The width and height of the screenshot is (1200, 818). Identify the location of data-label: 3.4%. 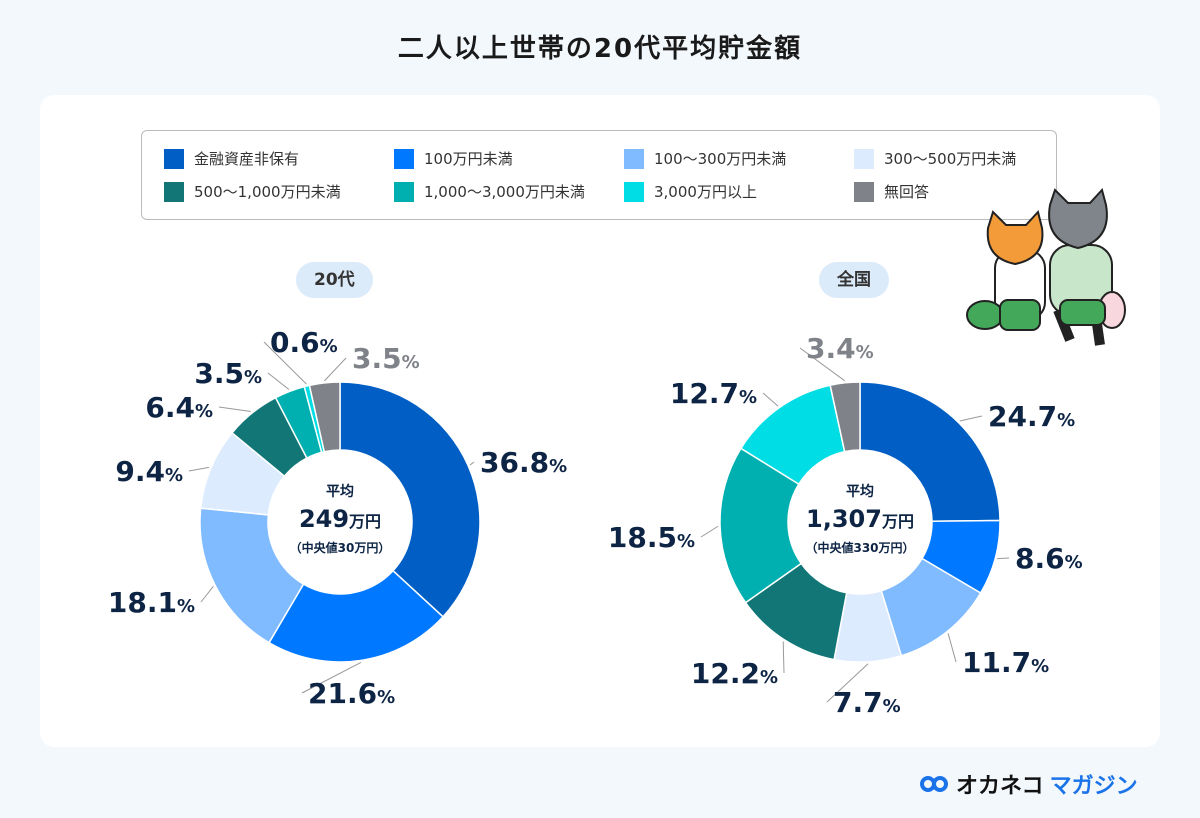
(840, 348).